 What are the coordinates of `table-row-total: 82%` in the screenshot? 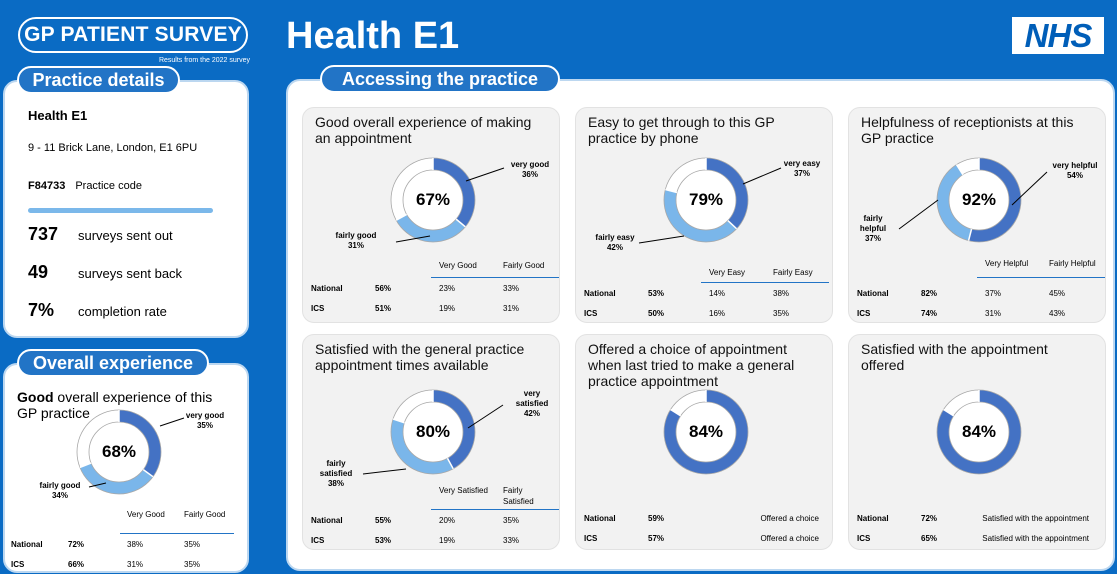 It's located at (929, 293).